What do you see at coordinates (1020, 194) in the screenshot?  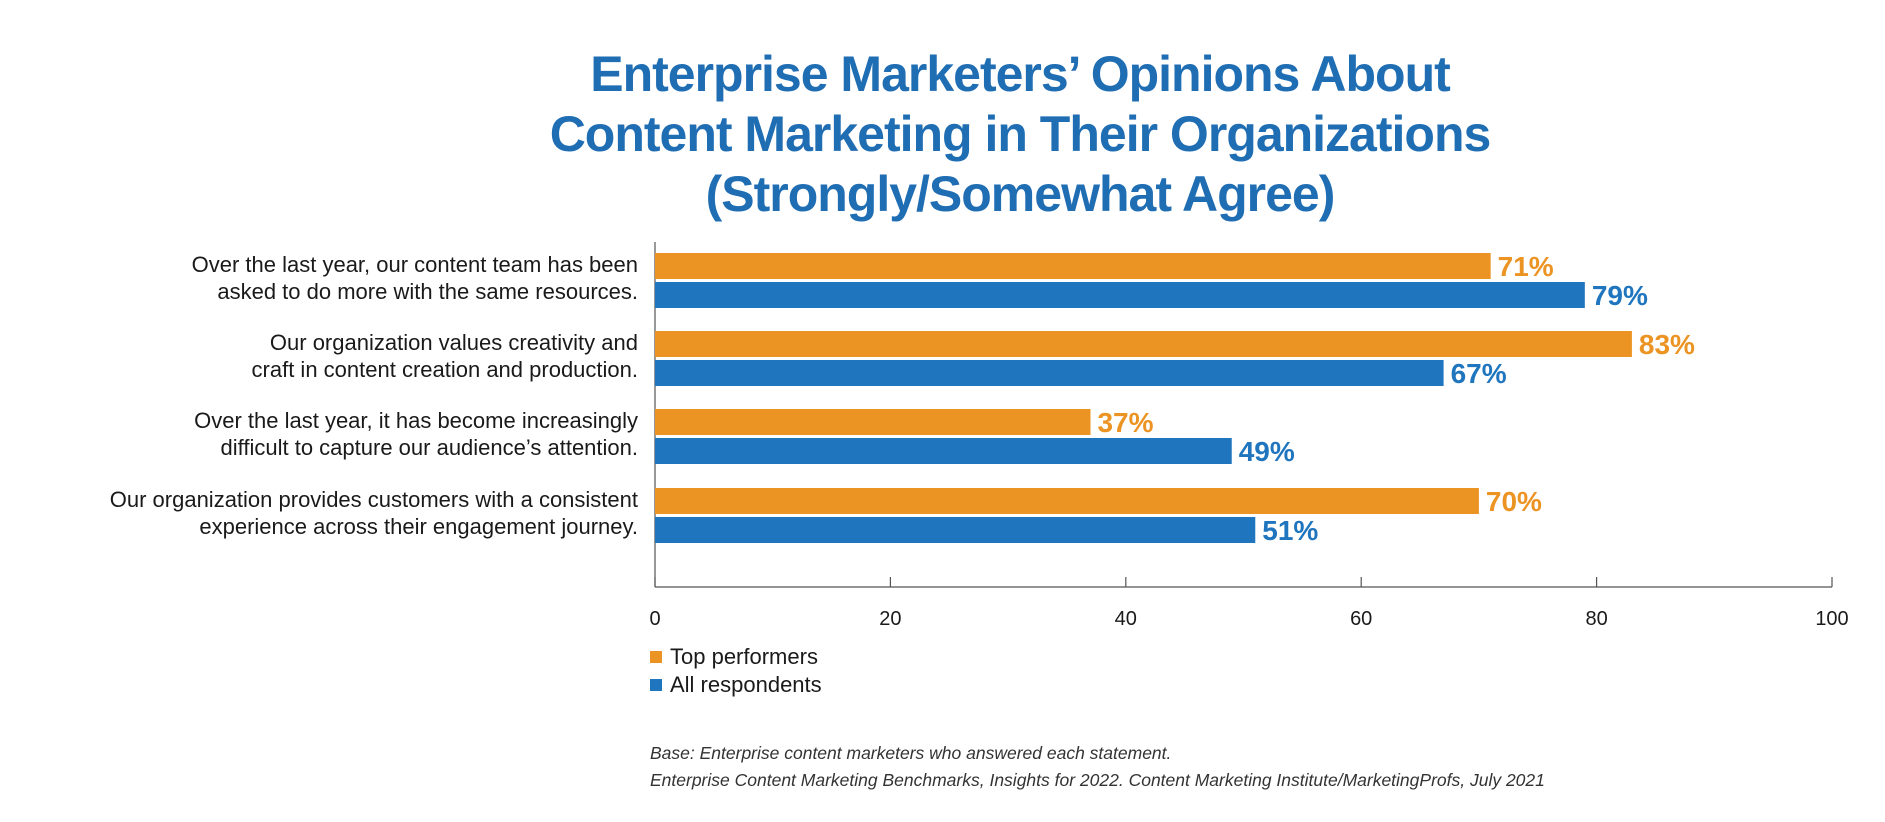 I see `chart-title-line-3: (Strongly/Somewhat Agree)` at bounding box center [1020, 194].